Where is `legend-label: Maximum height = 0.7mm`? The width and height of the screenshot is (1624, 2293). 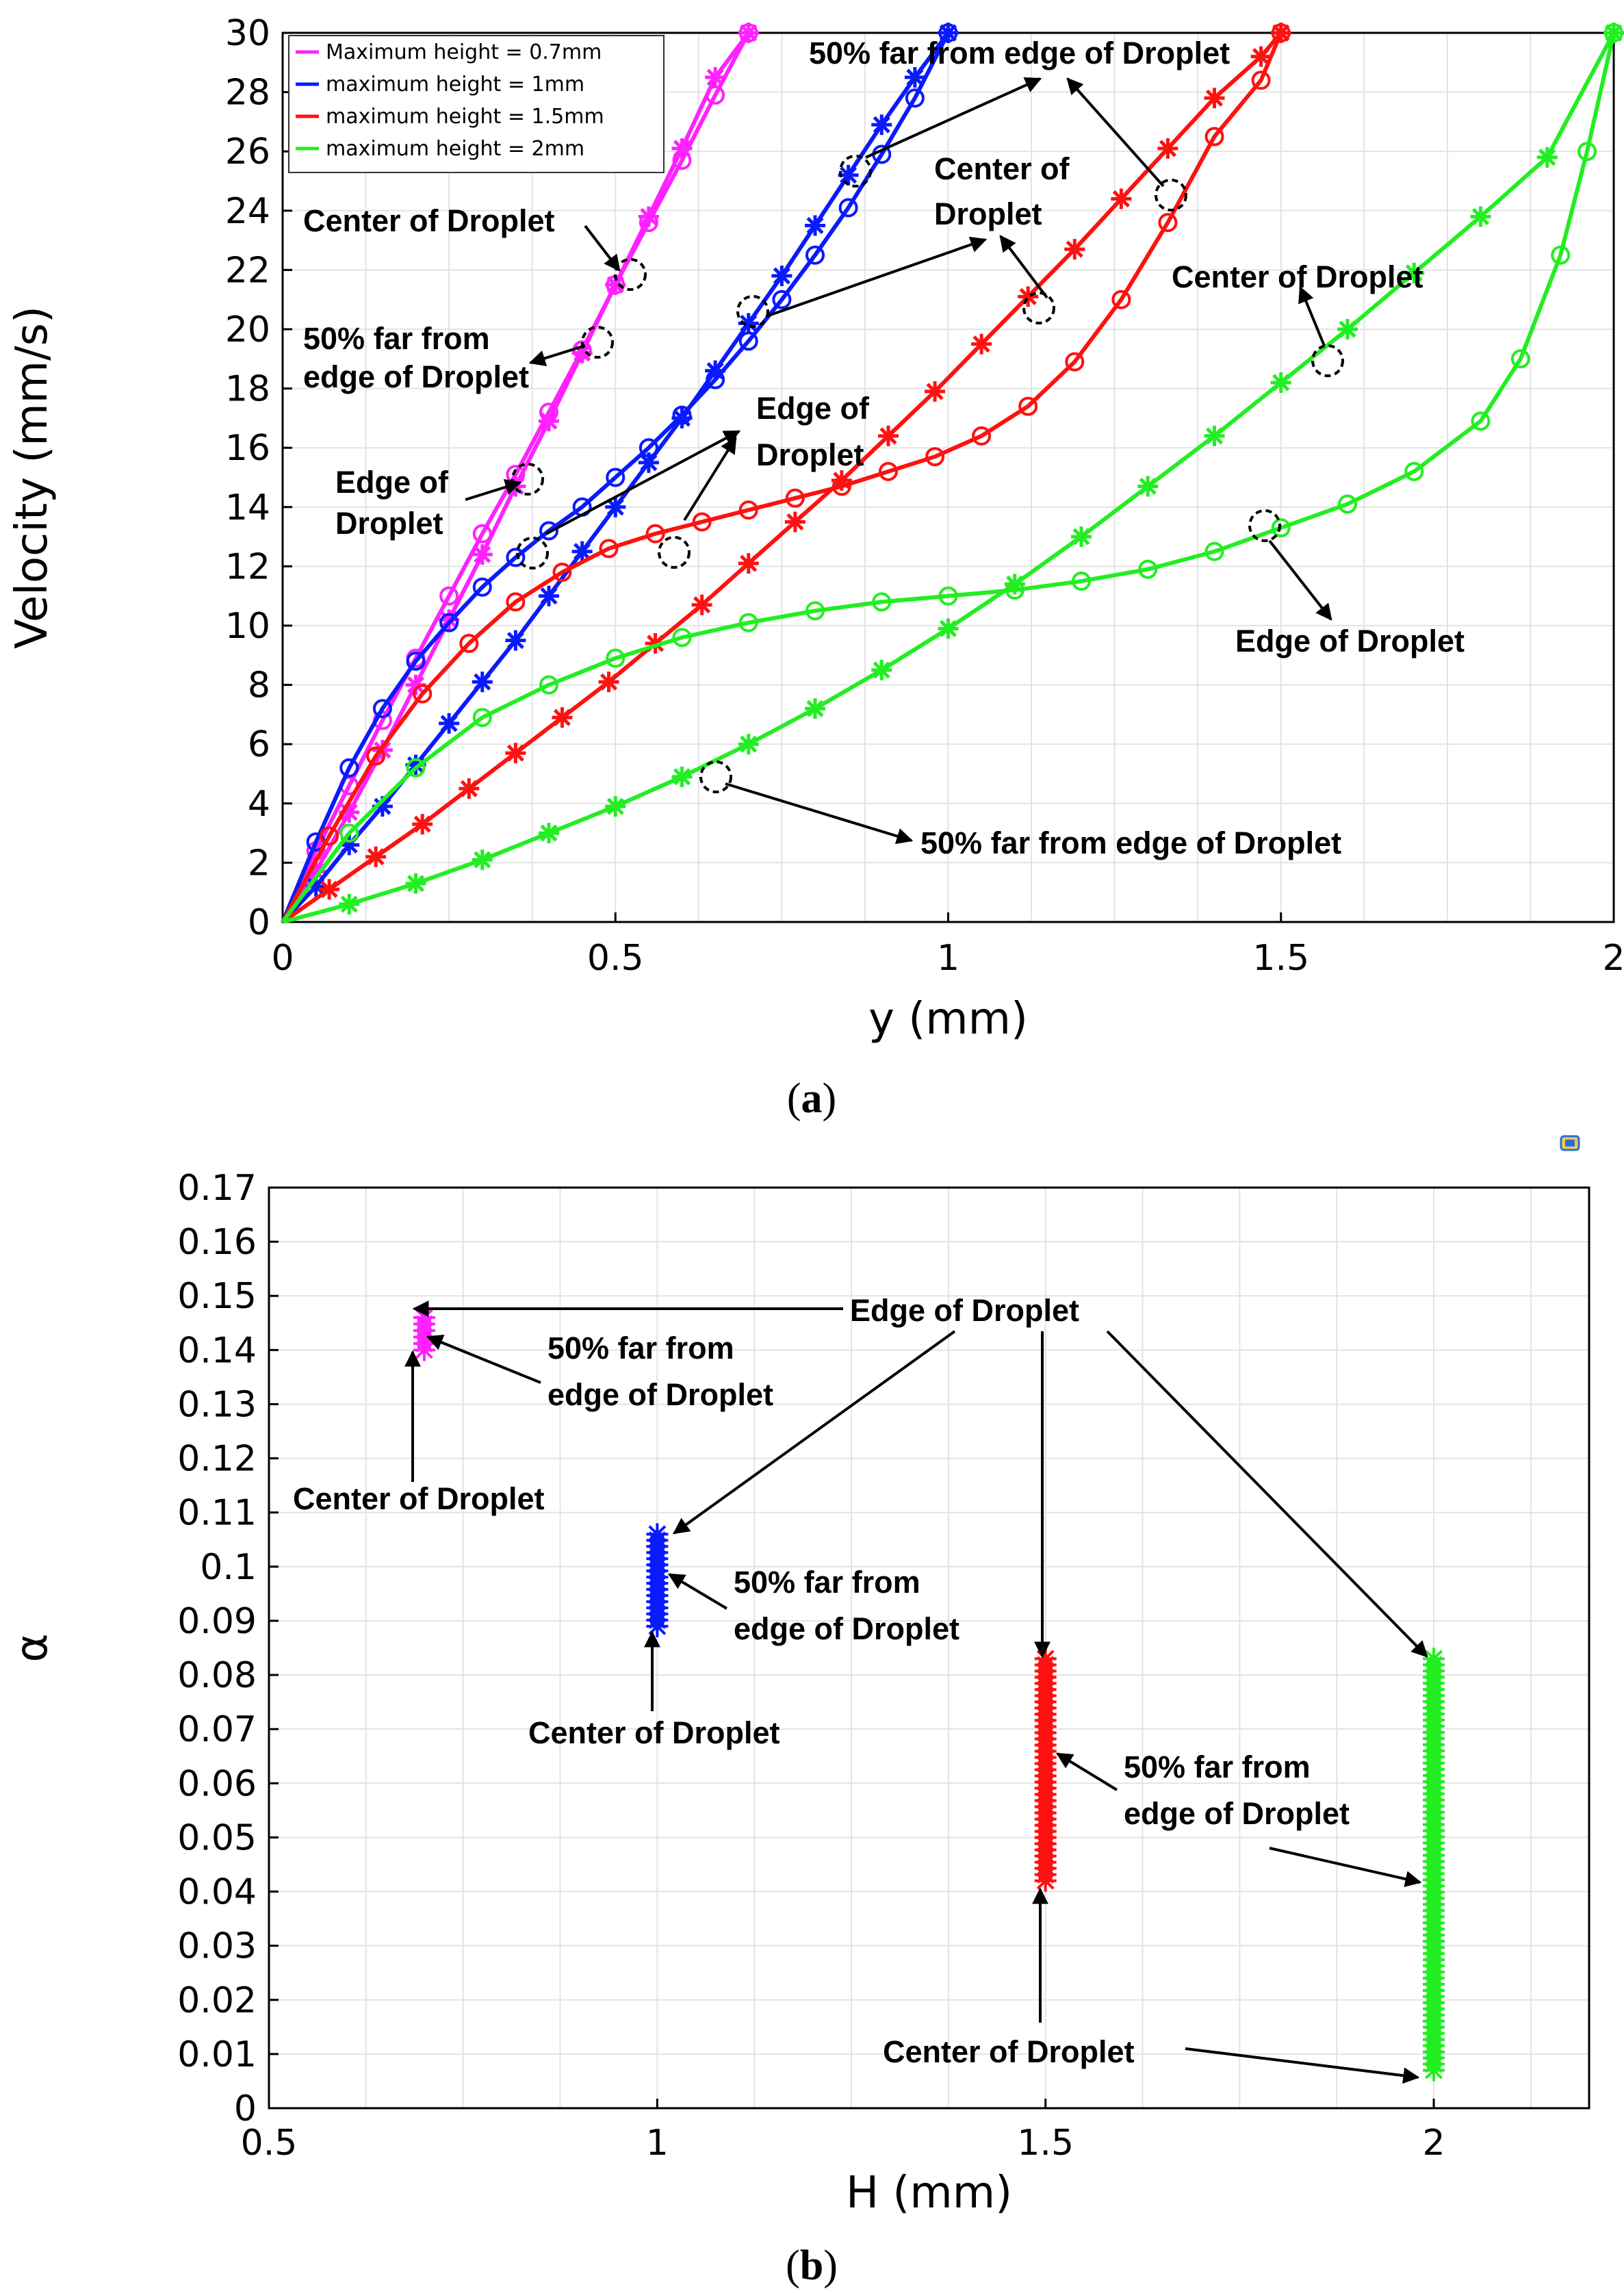
legend-label: Maximum height = 0.7mm is located at coordinates (464, 52).